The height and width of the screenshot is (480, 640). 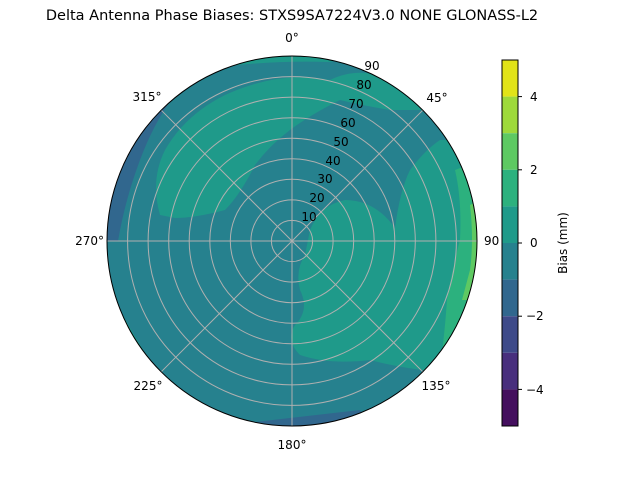 I want to click on angle-label-315: 315°, so click(x=147, y=97).